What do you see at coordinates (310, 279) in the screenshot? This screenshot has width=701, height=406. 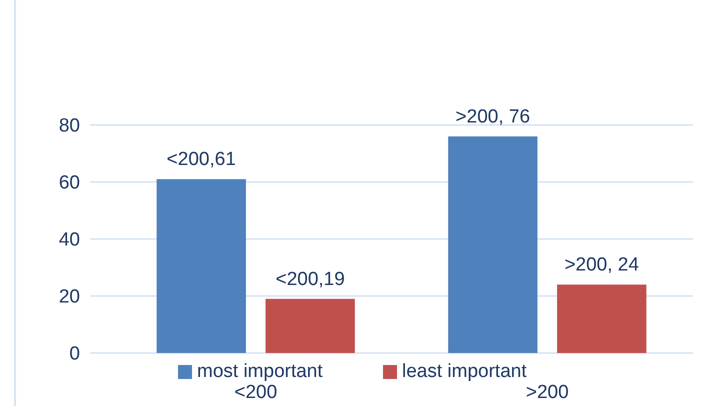 I see `data-label: <200,19` at bounding box center [310, 279].